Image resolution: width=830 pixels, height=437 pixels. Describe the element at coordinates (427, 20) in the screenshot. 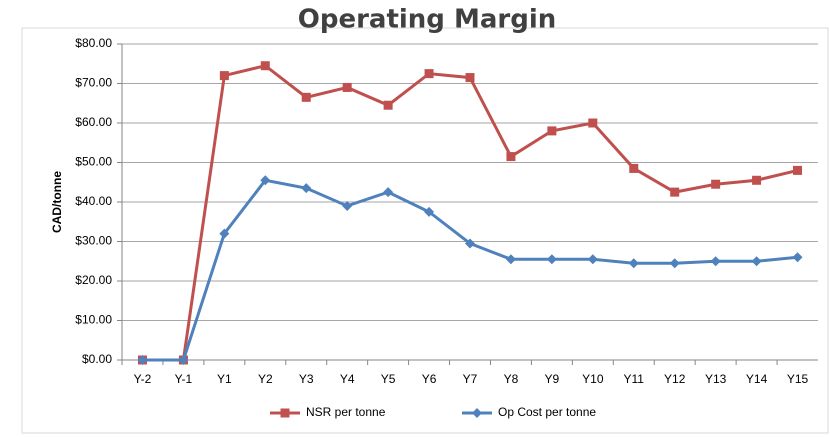

I see `chart-title: Operating Margin` at that location.